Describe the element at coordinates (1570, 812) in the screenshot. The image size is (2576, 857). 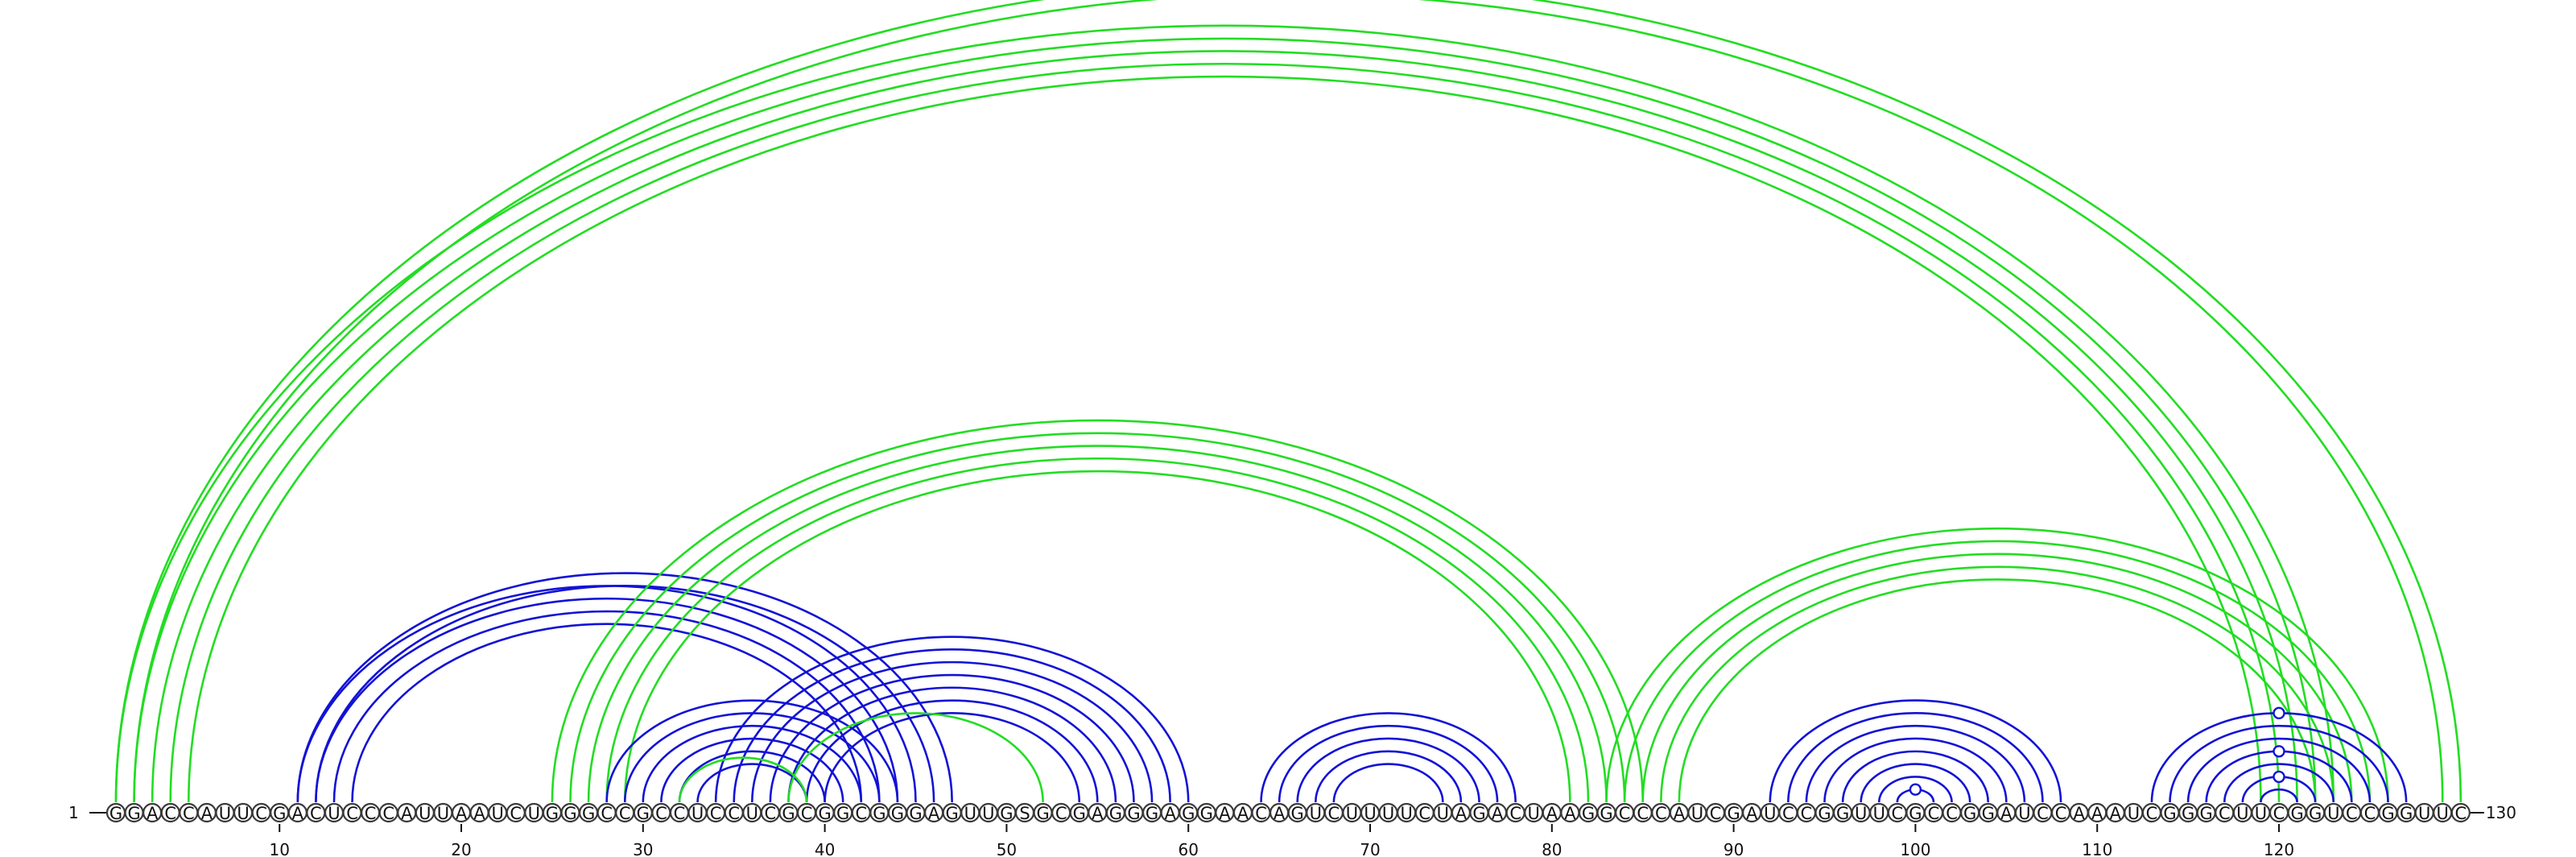
I see `nucleotide-81: A` at that location.